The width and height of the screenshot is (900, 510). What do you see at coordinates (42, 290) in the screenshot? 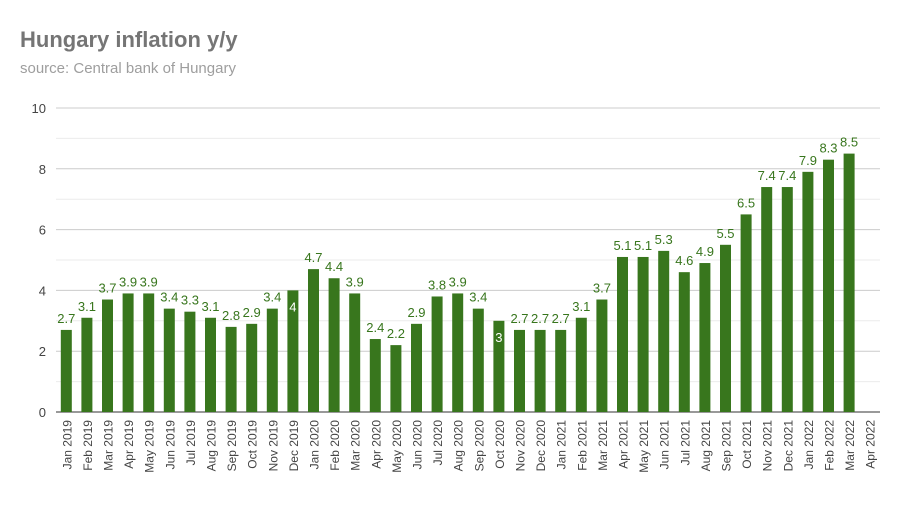
I see `y-tick-label: 4` at bounding box center [42, 290].